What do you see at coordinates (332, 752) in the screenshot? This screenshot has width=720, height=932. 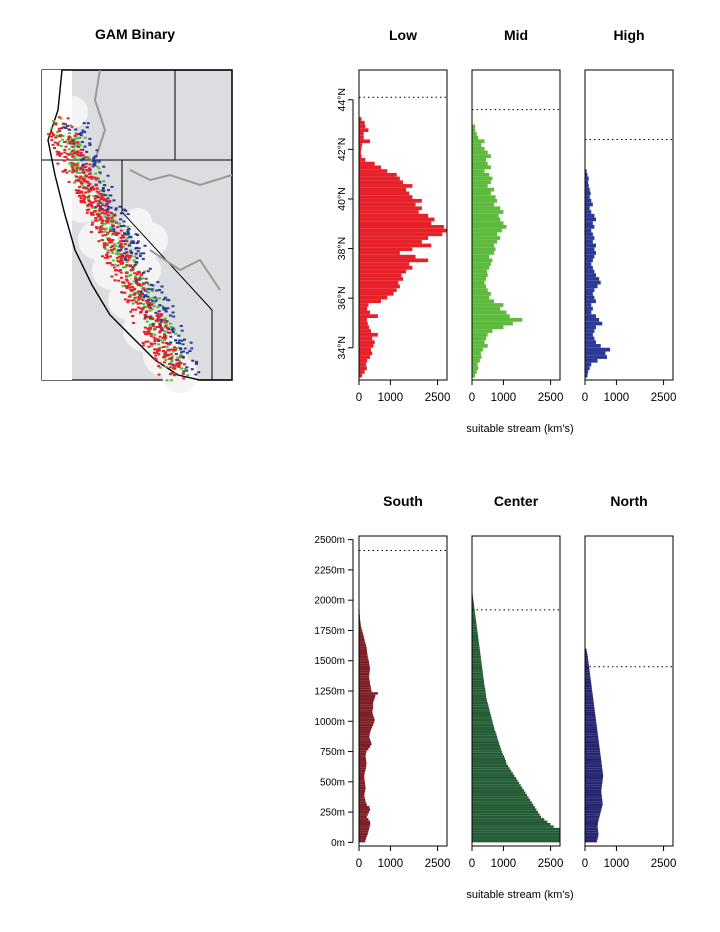 I see `y-tick-label: 750m` at bounding box center [332, 752].